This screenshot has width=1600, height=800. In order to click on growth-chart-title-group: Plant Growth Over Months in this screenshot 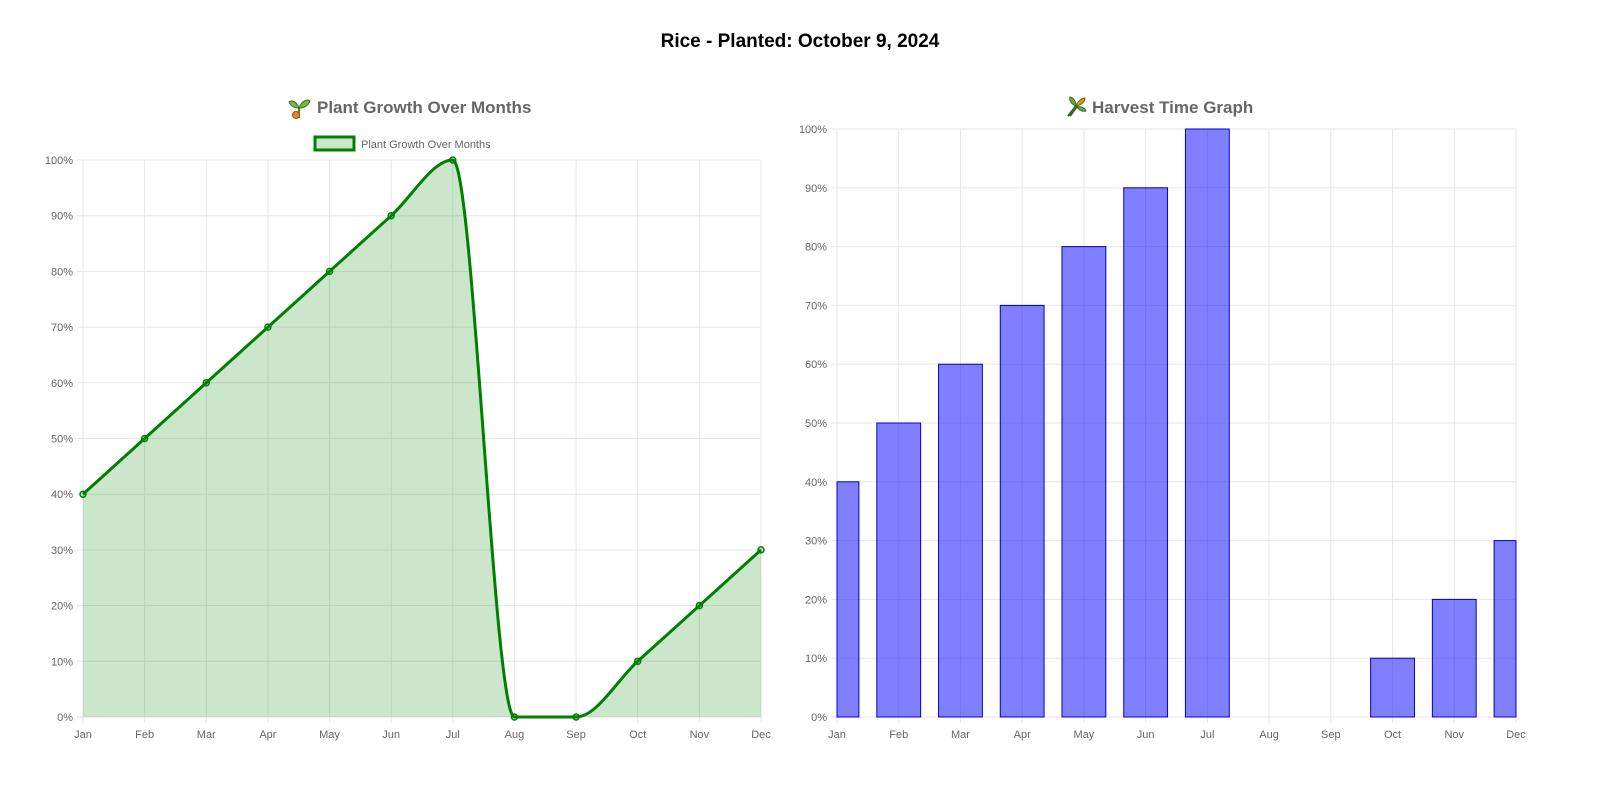, I will do `click(409, 108)`.